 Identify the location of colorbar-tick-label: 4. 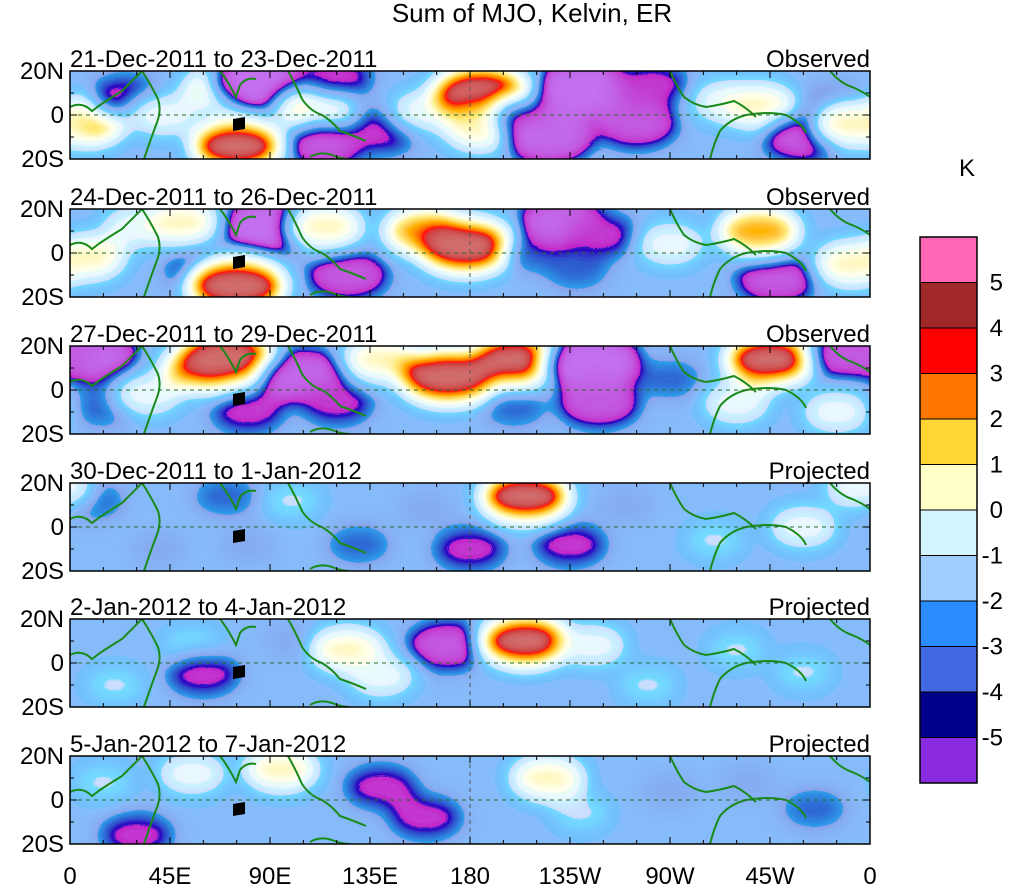
(996, 328).